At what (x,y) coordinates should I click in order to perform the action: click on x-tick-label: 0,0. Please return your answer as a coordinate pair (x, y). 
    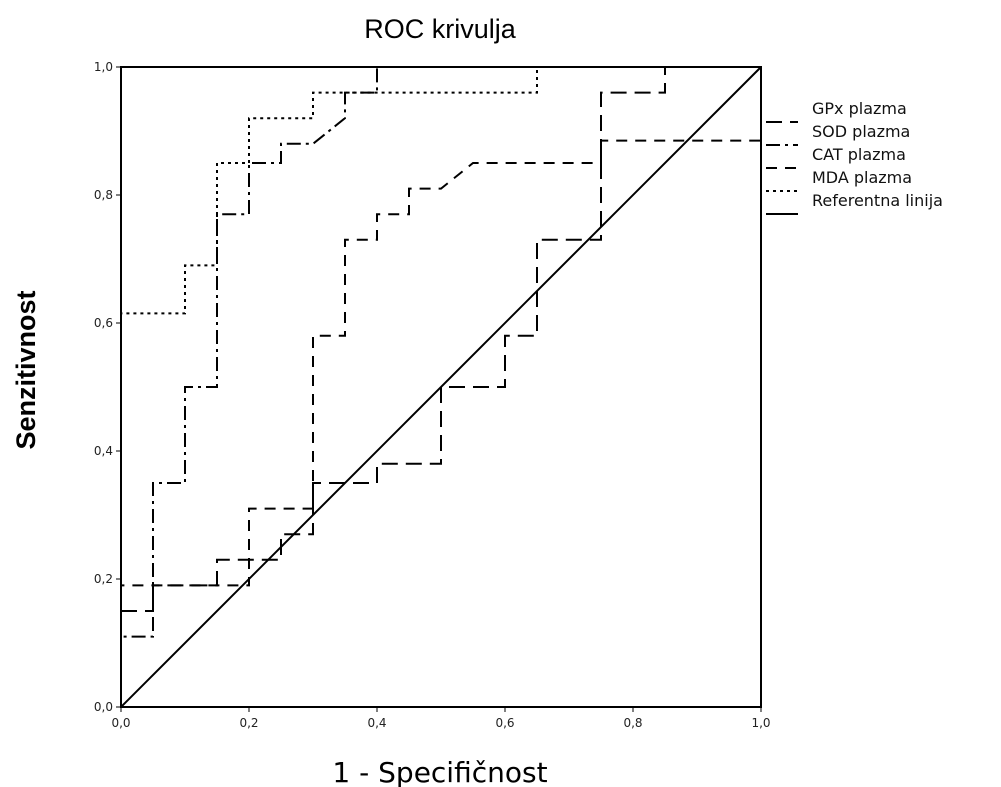
    Looking at the image, I should click on (120, 723).